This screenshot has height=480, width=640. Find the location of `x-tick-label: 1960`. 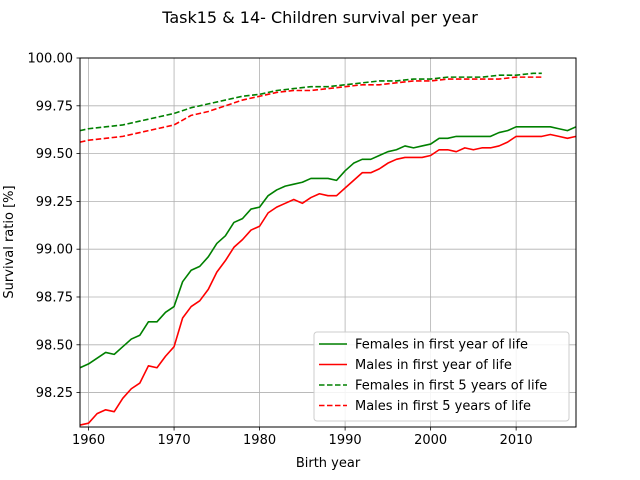

x-tick-label: 1960 is located at coordinates (88, 440).